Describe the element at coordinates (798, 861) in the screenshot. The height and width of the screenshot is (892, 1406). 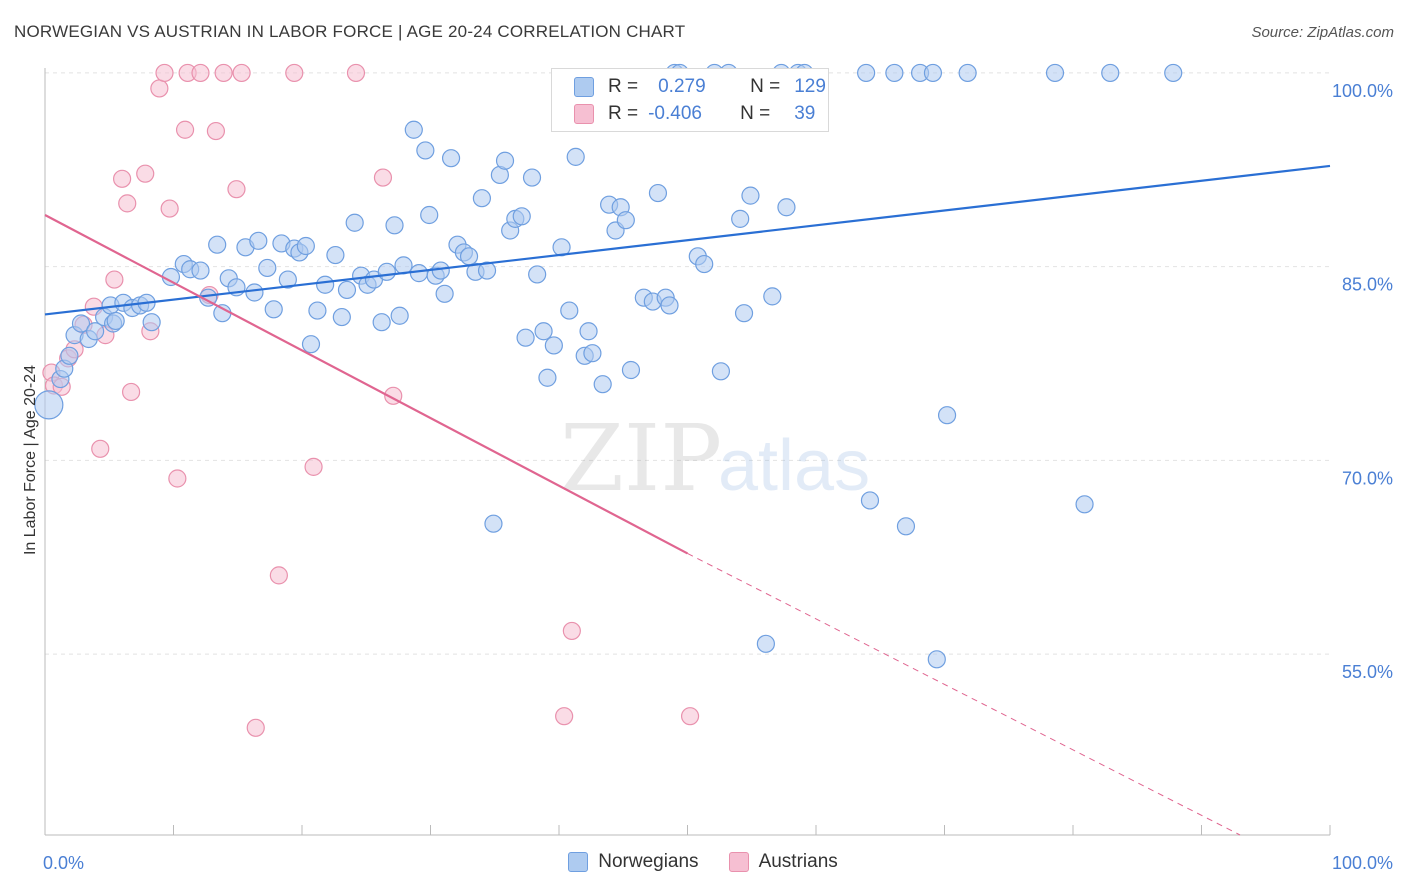
I see `legend-label-austrians: Austrians` at that location.